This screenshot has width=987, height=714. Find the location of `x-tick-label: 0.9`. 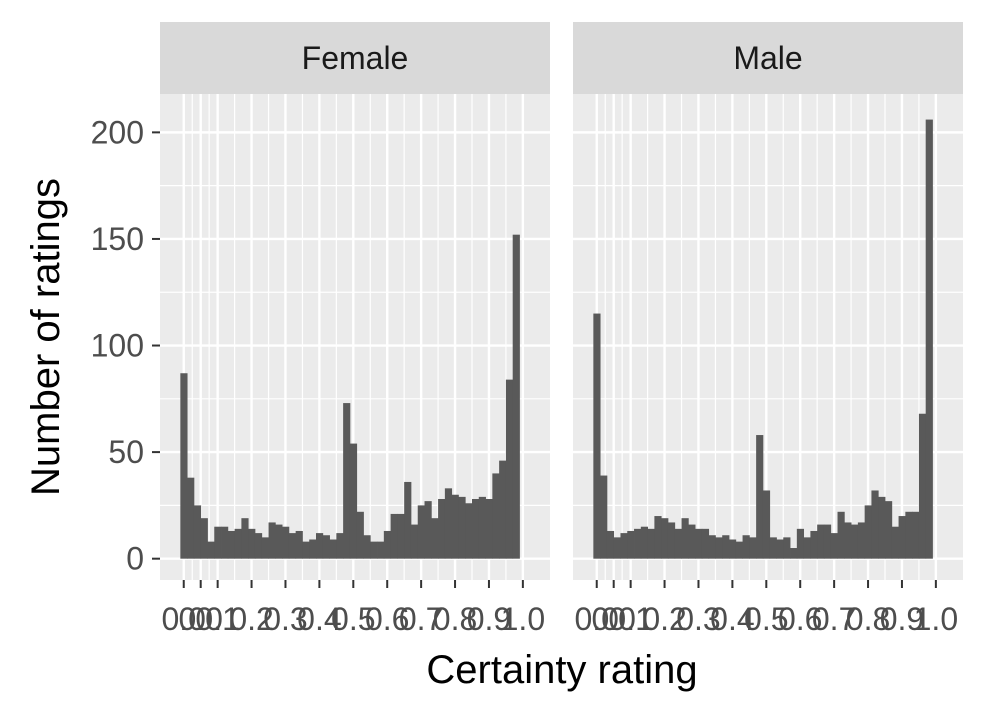

x-tick-label: 0.9 is located at coordinates (902, 619).